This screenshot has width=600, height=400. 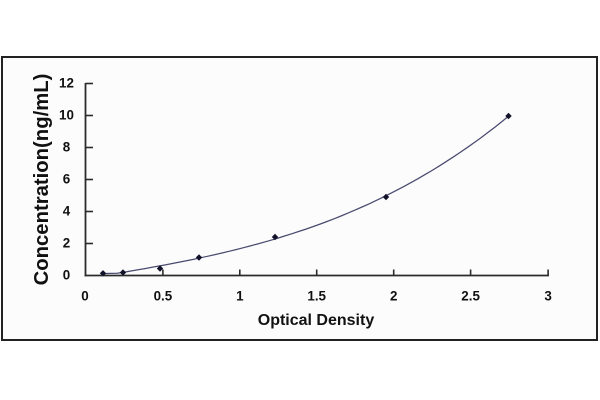 What do you see at coordinates (66, 83) in the screenshot?
I see `svg-text: 12` at bounding box center [66, 83].